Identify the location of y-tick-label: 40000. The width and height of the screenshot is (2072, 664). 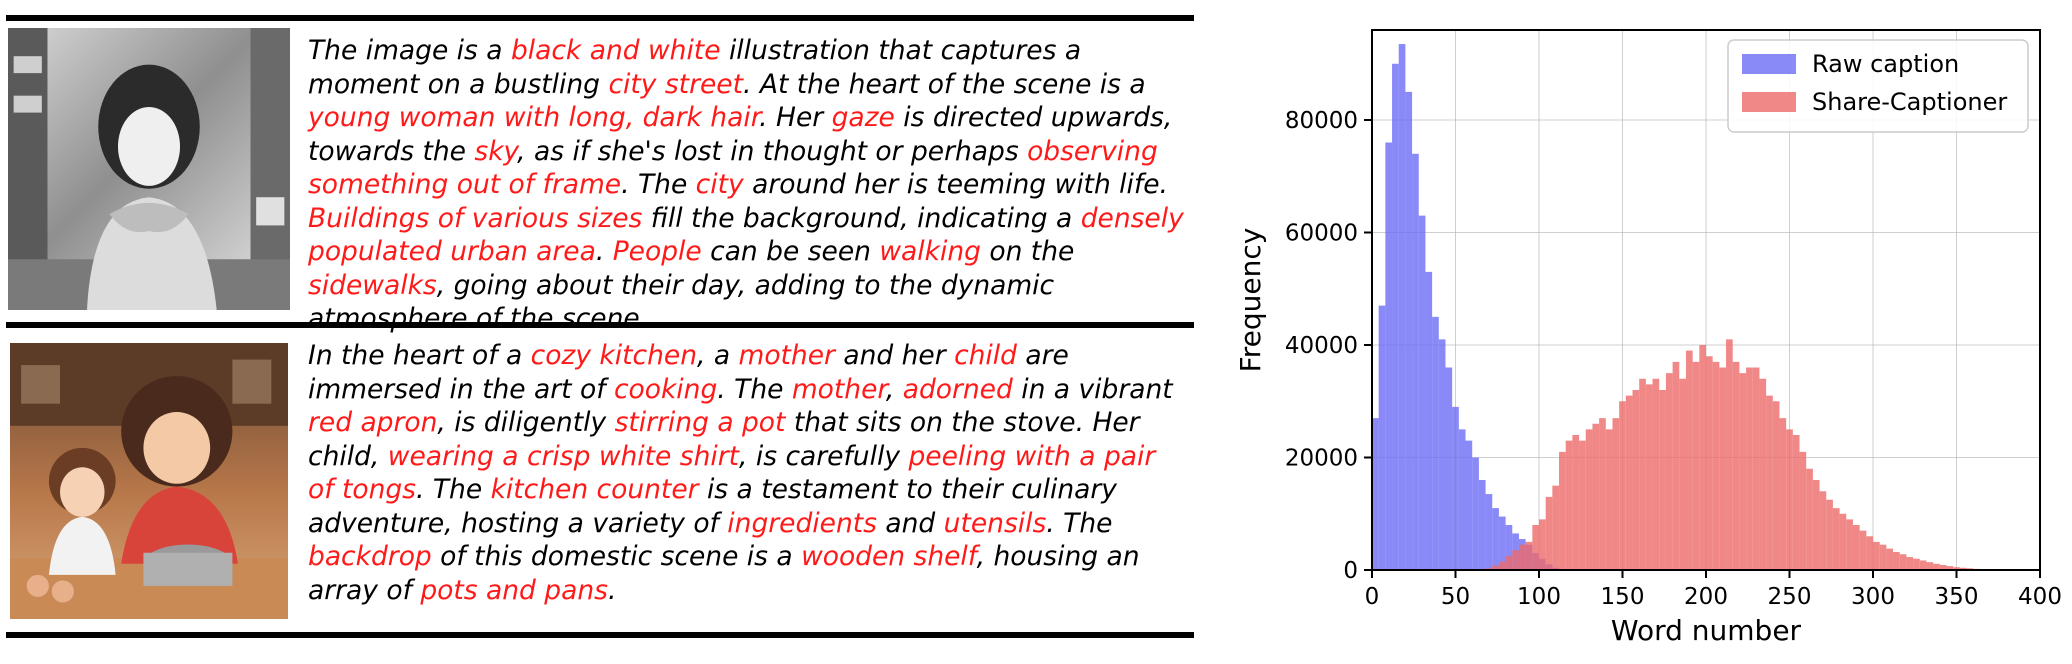
(1321, 346).